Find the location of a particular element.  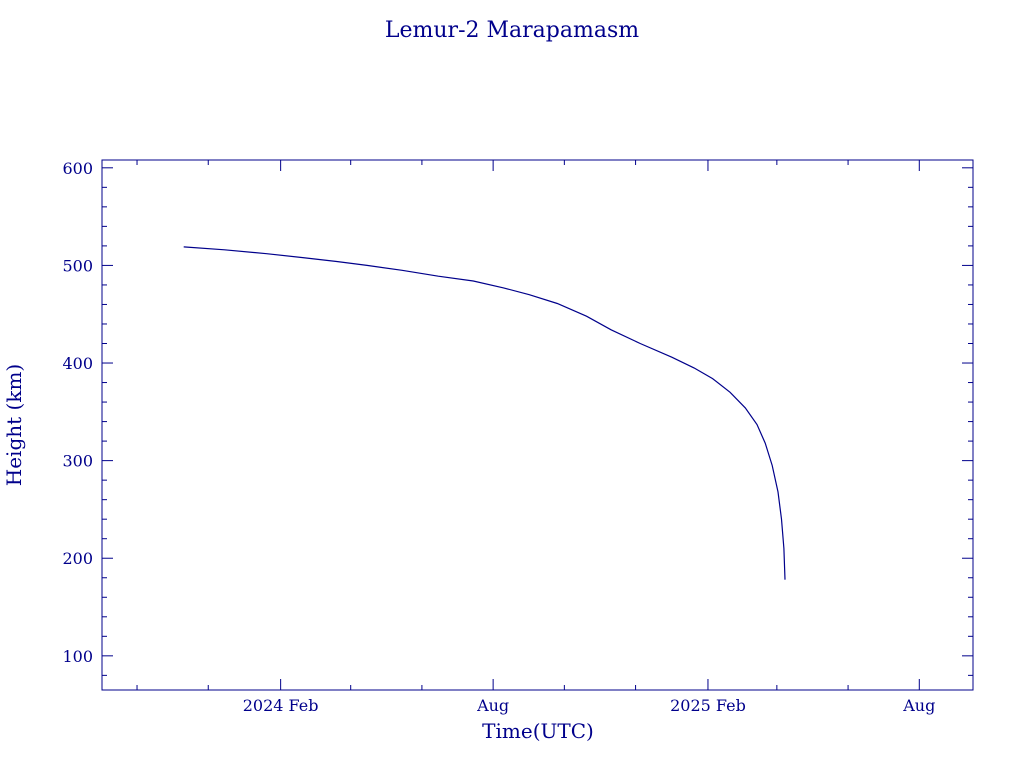

y-tick-label: 300 is located at coordinates (77, 461).